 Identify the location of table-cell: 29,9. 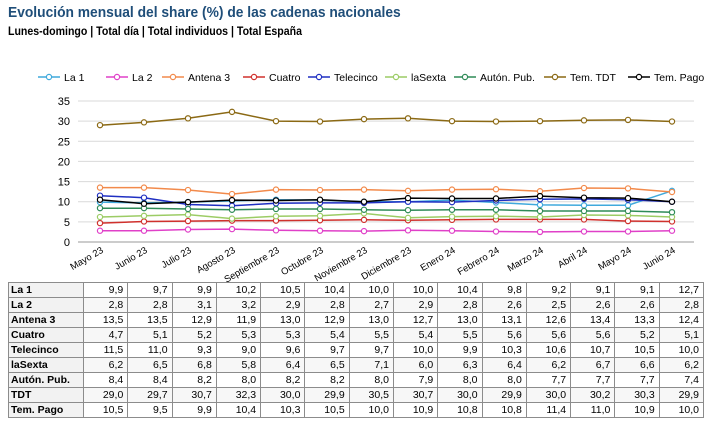
(327, 395).